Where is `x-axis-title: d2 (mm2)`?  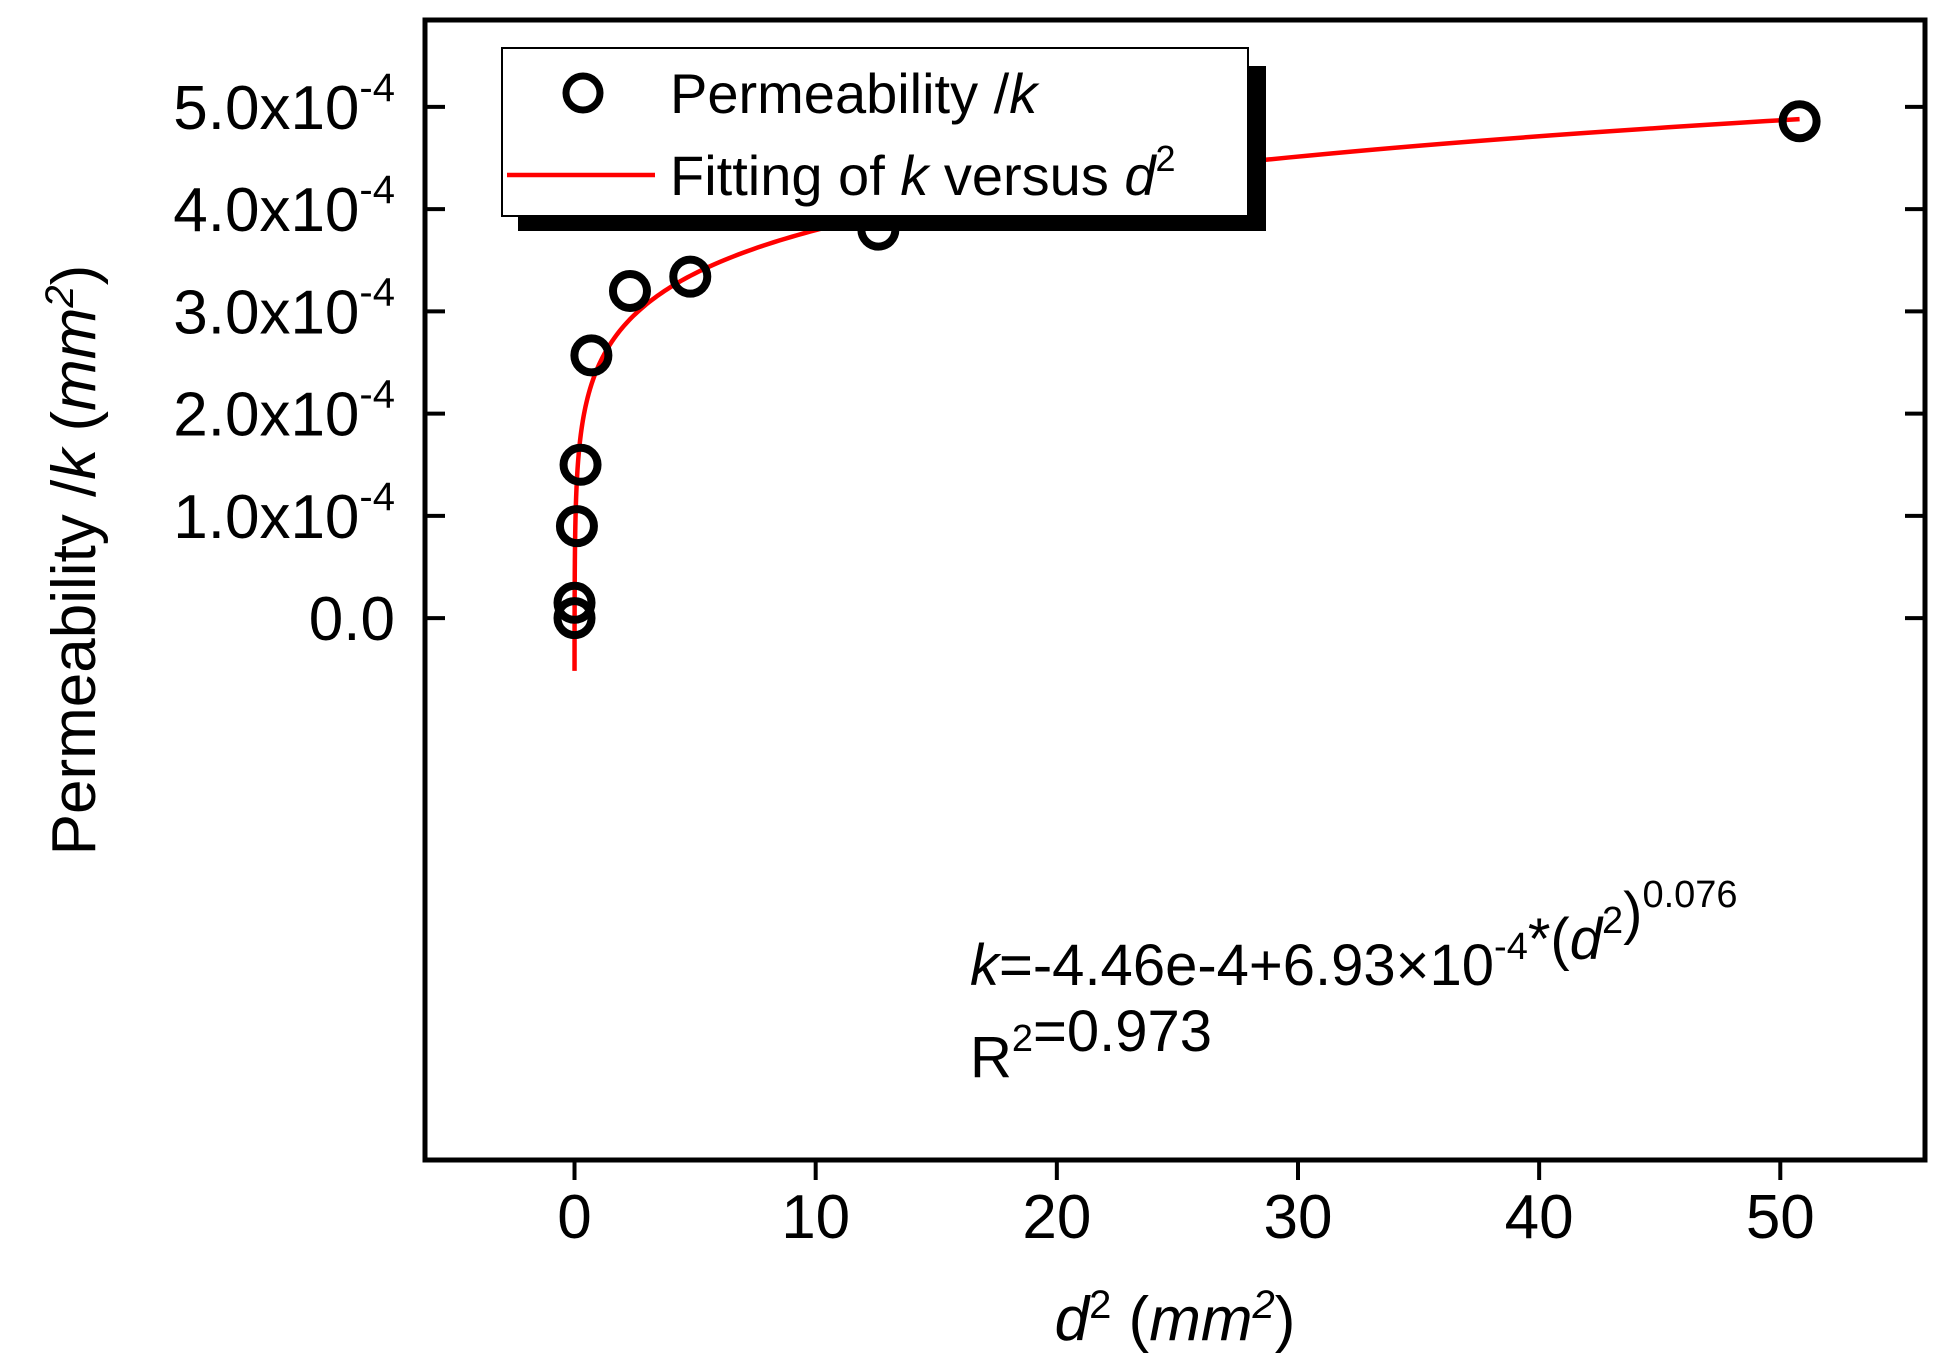
x-axis-title: d2 (mm2) is located at coordinates (1175, 1318).